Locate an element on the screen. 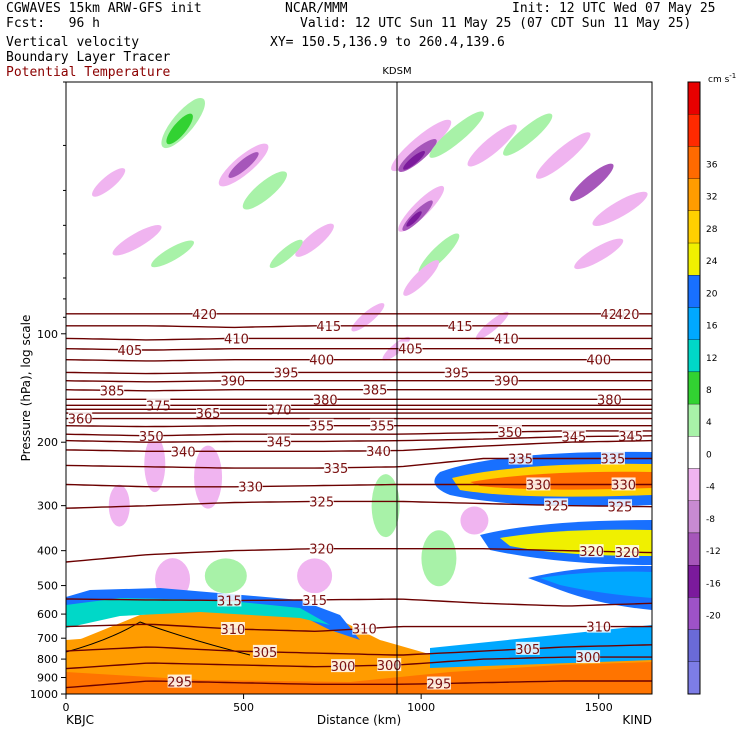  colorbar-tick-label: 20 is located at coordinates (712, 294).